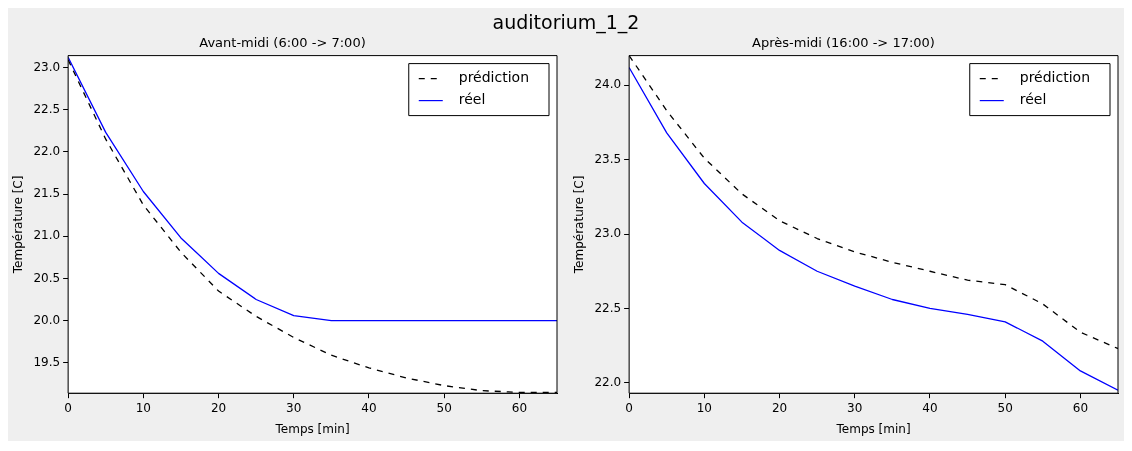 Image resolution: width=1132 pixels, height=451 pixels. I want to click on y-tick-label: 19.5, so click(47, 361).